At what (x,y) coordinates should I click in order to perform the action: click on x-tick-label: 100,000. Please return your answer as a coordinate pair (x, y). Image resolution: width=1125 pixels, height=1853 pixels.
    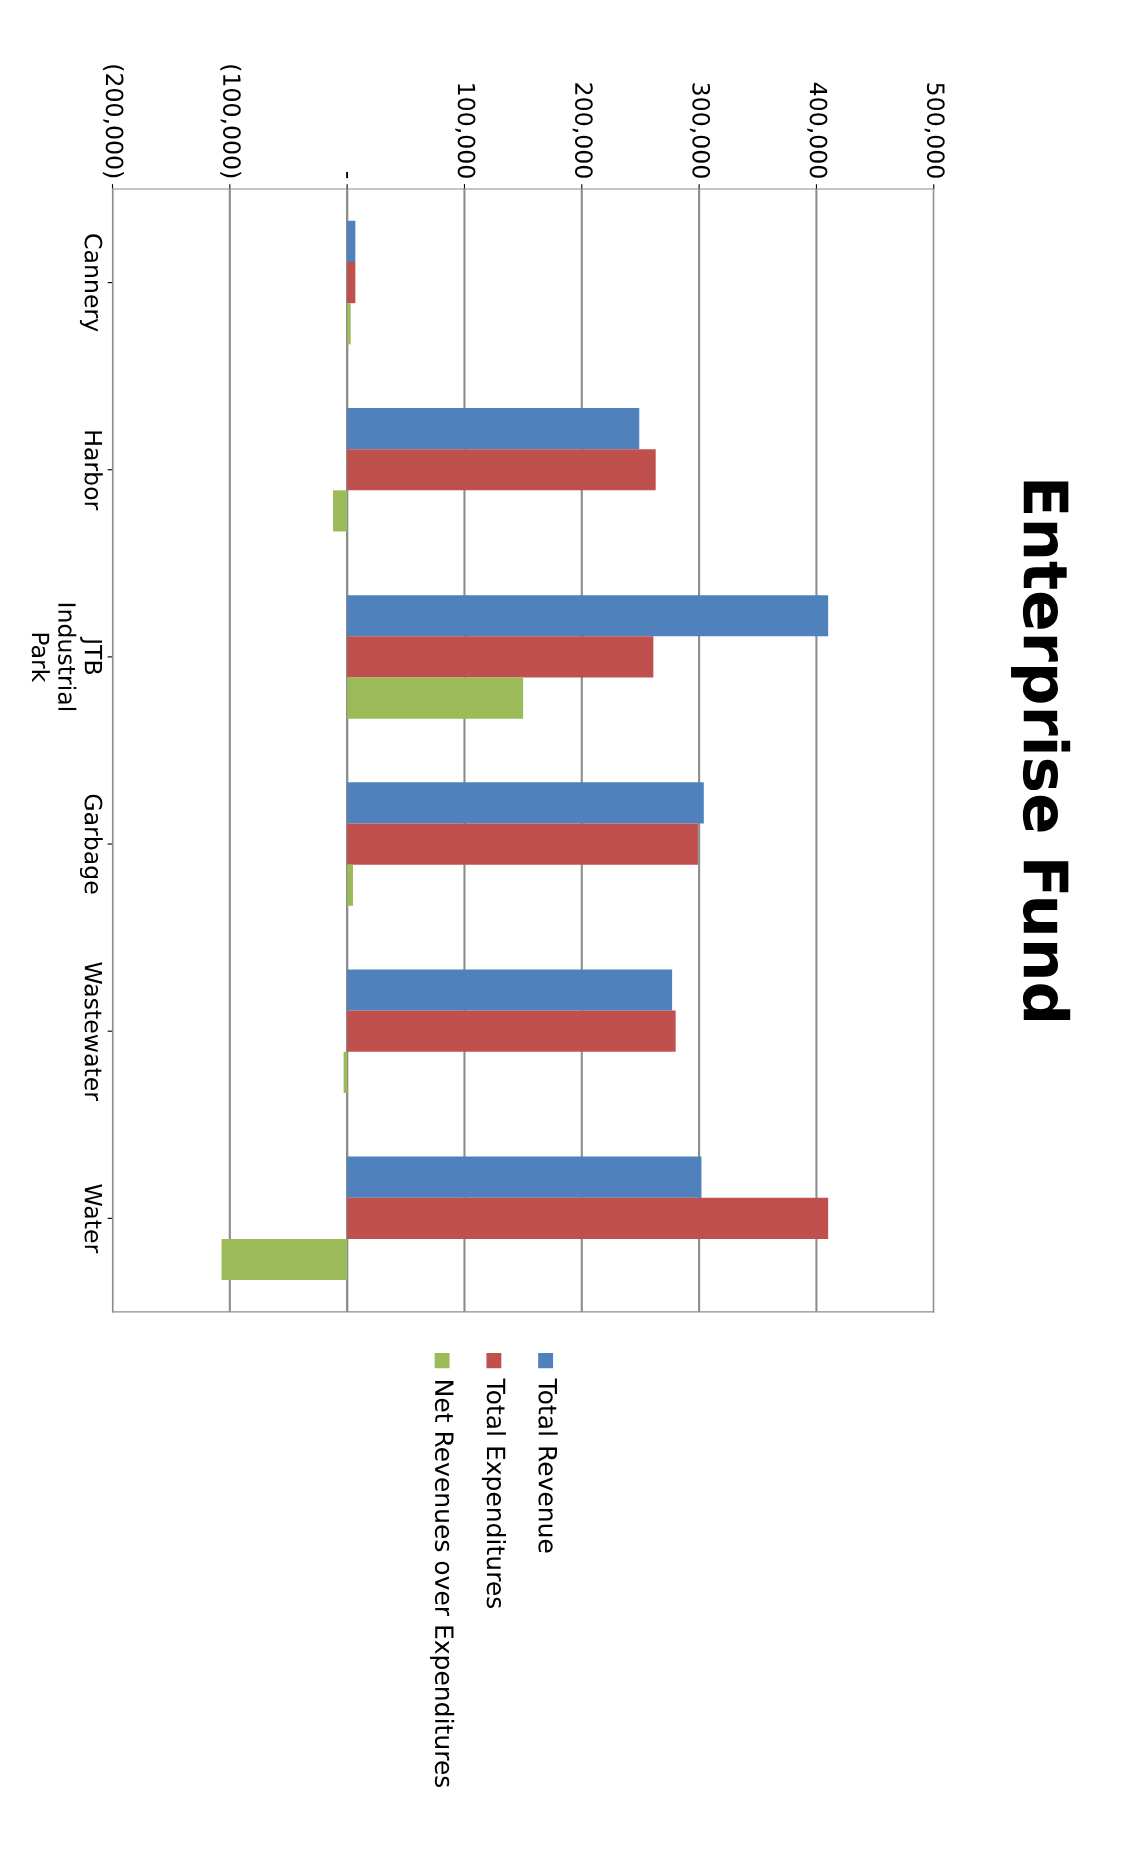
    Looking at the image, I should click on (465, 131).